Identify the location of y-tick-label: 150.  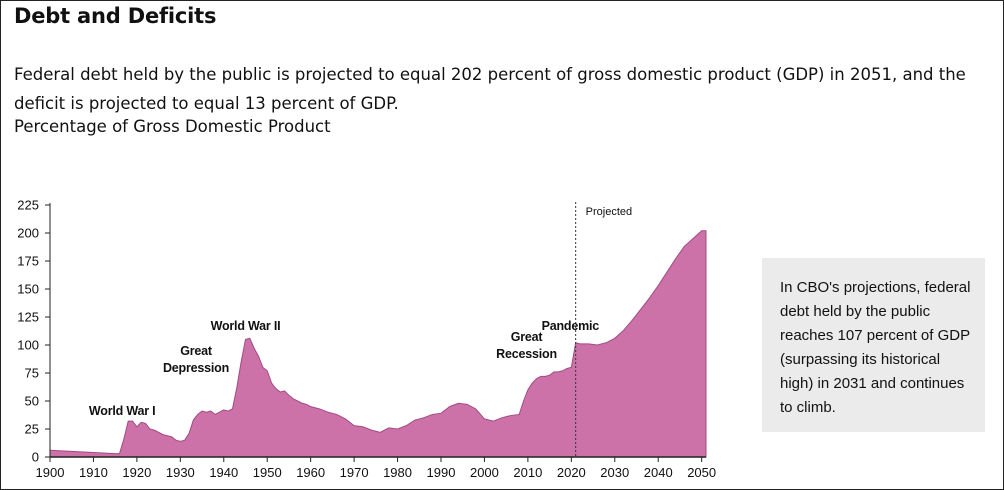
(28, 289).